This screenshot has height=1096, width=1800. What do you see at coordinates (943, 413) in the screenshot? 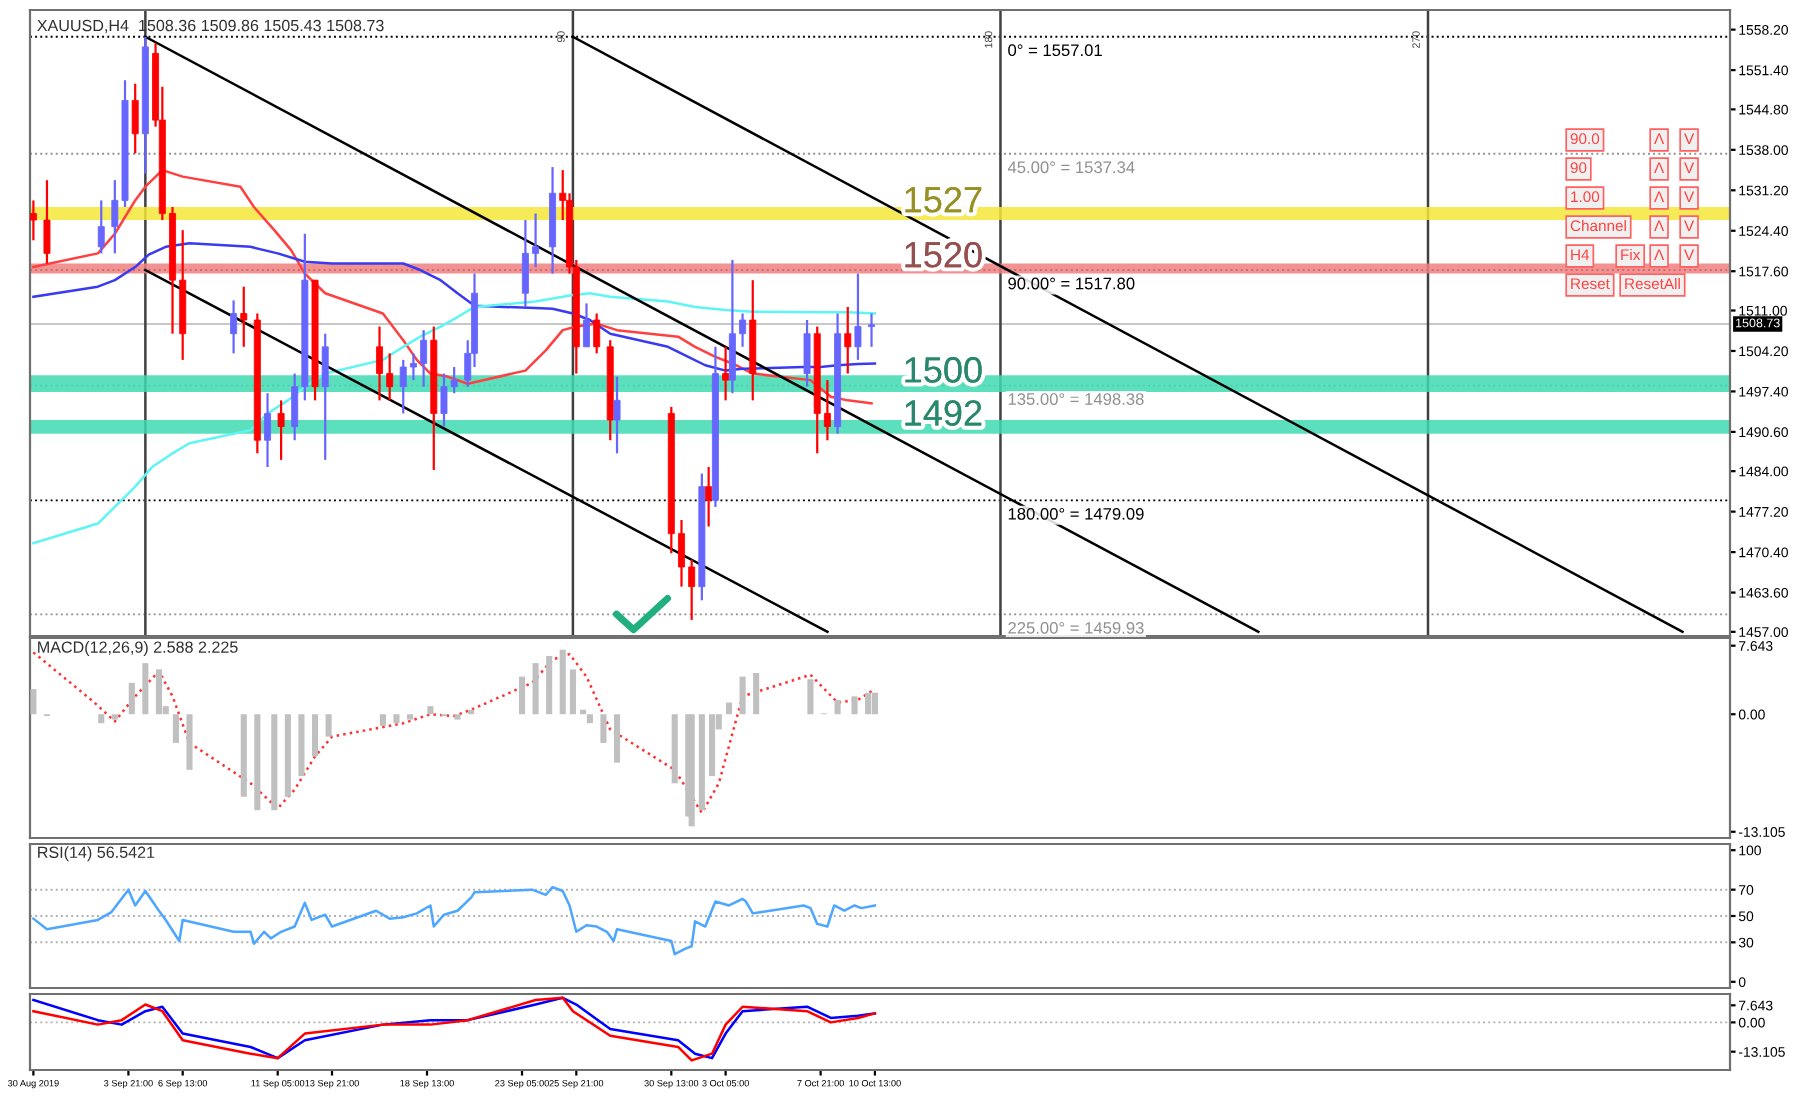
I see `band-label: 1492` at bounding box center [943, 413].